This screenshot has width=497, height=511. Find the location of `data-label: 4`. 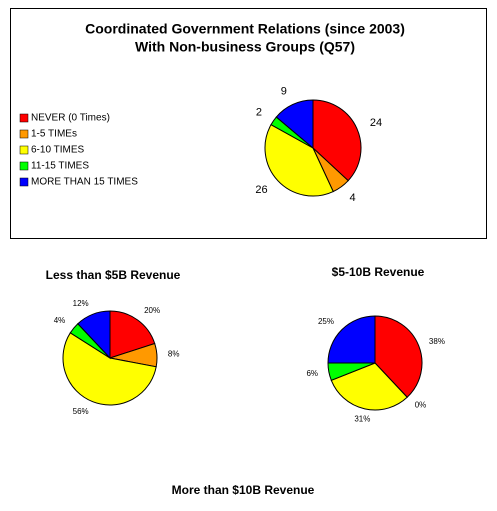

data-label: 4 is located at coordinates (352, 198).